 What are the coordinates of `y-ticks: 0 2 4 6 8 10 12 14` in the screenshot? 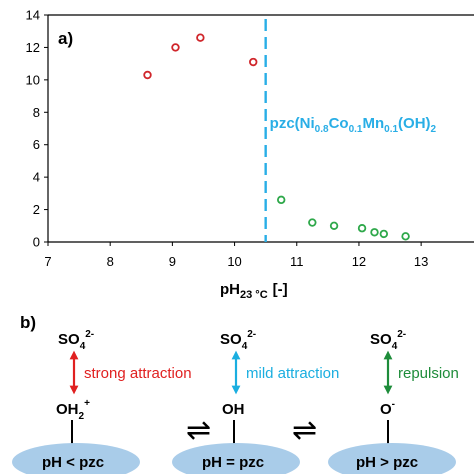 It's located at (37, 129).